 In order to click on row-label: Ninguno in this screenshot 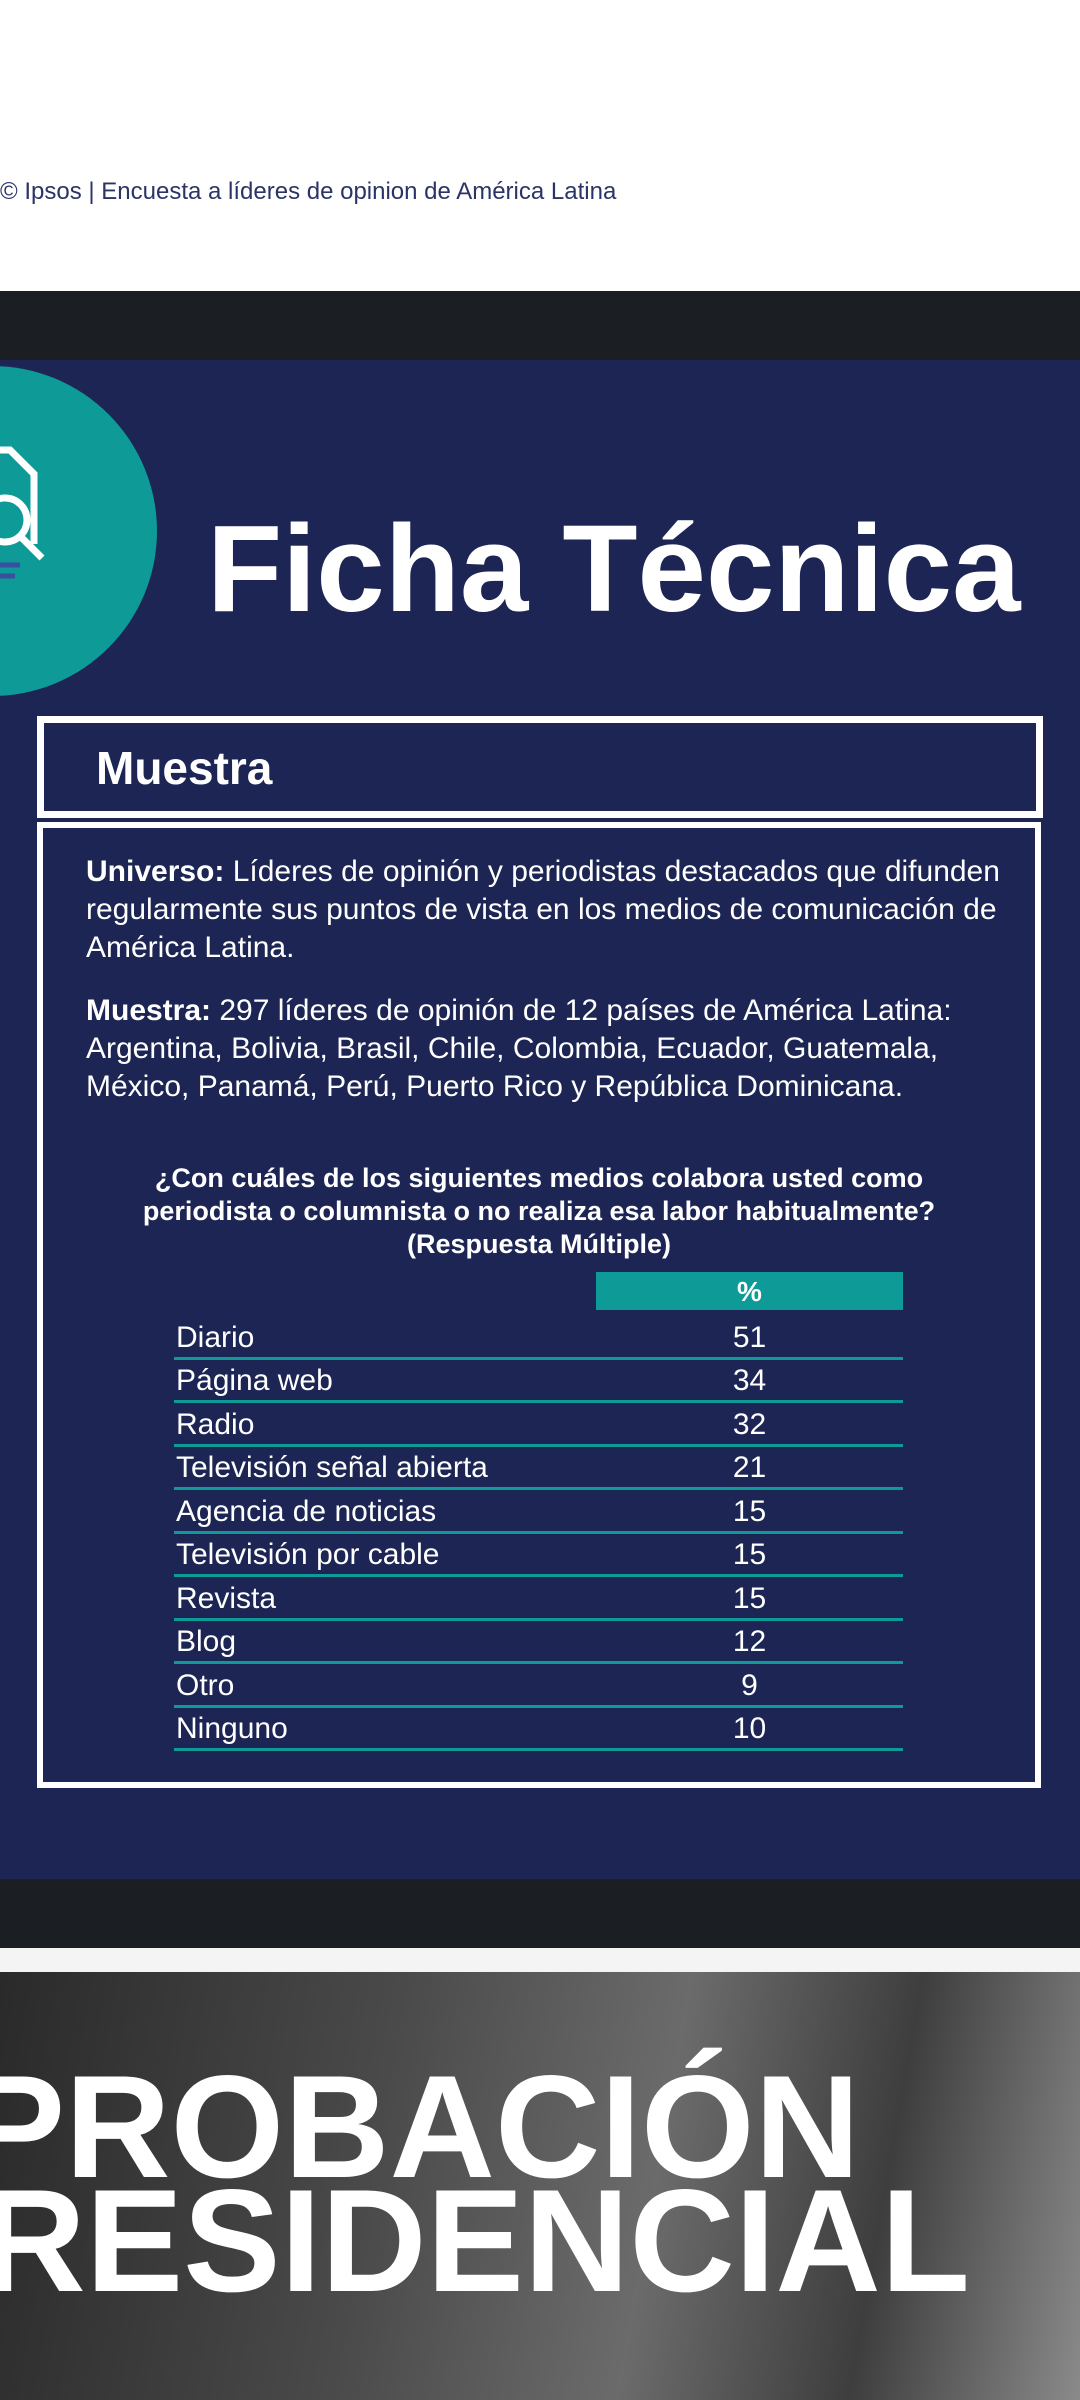, I will do `click(232, 1728)`.